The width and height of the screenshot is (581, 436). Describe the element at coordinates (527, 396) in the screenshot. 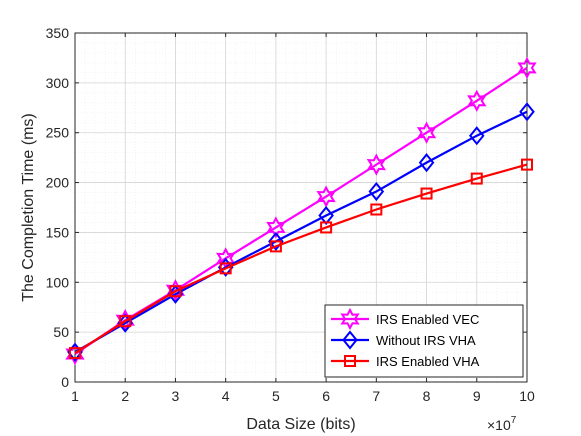

I see `x-tick-label: 10` at that location.